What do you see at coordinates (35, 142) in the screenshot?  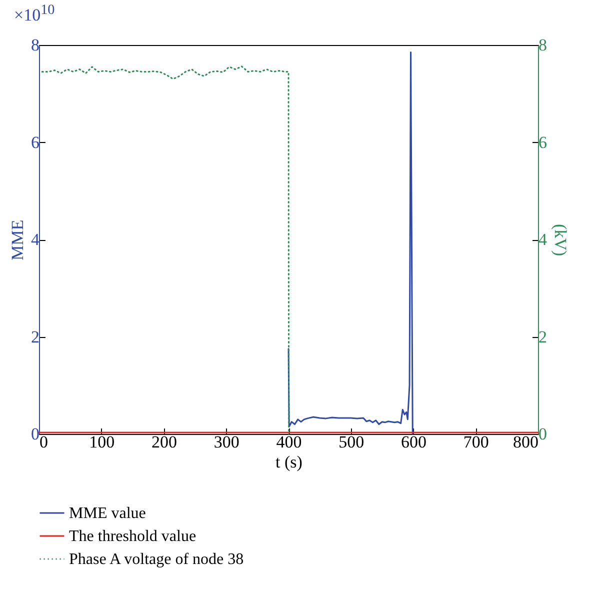 I see `y-tick-label: 6` at bounding box center [35, 142].